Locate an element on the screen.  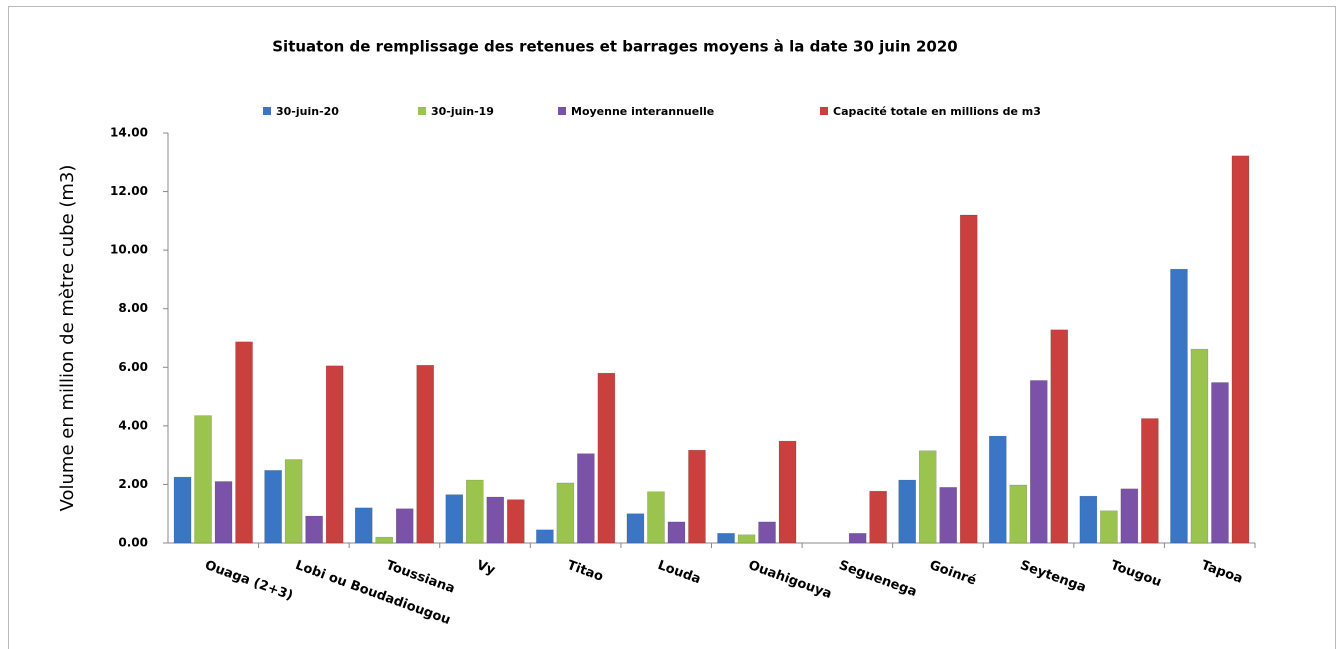
y-tick-label: 0.00 is located at coordinates (133, 543).